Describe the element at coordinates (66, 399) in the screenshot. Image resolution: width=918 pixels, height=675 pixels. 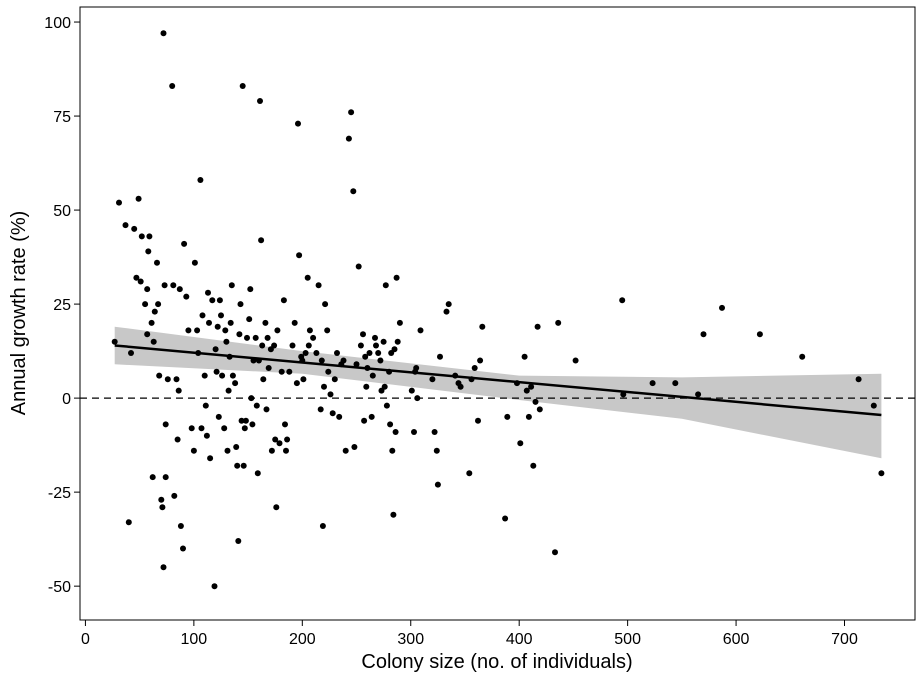
I see `y-tick-label: 0` at that location.